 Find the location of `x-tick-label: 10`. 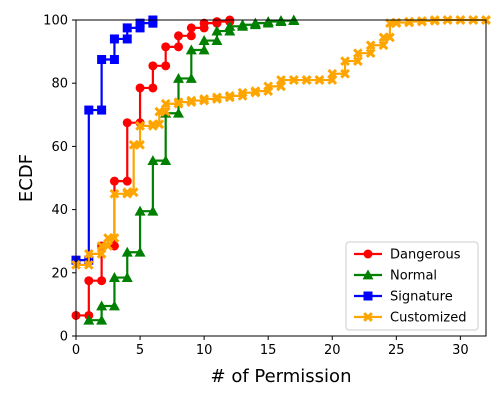

x-tick-label: 10 is located at coordinates (204, 350).